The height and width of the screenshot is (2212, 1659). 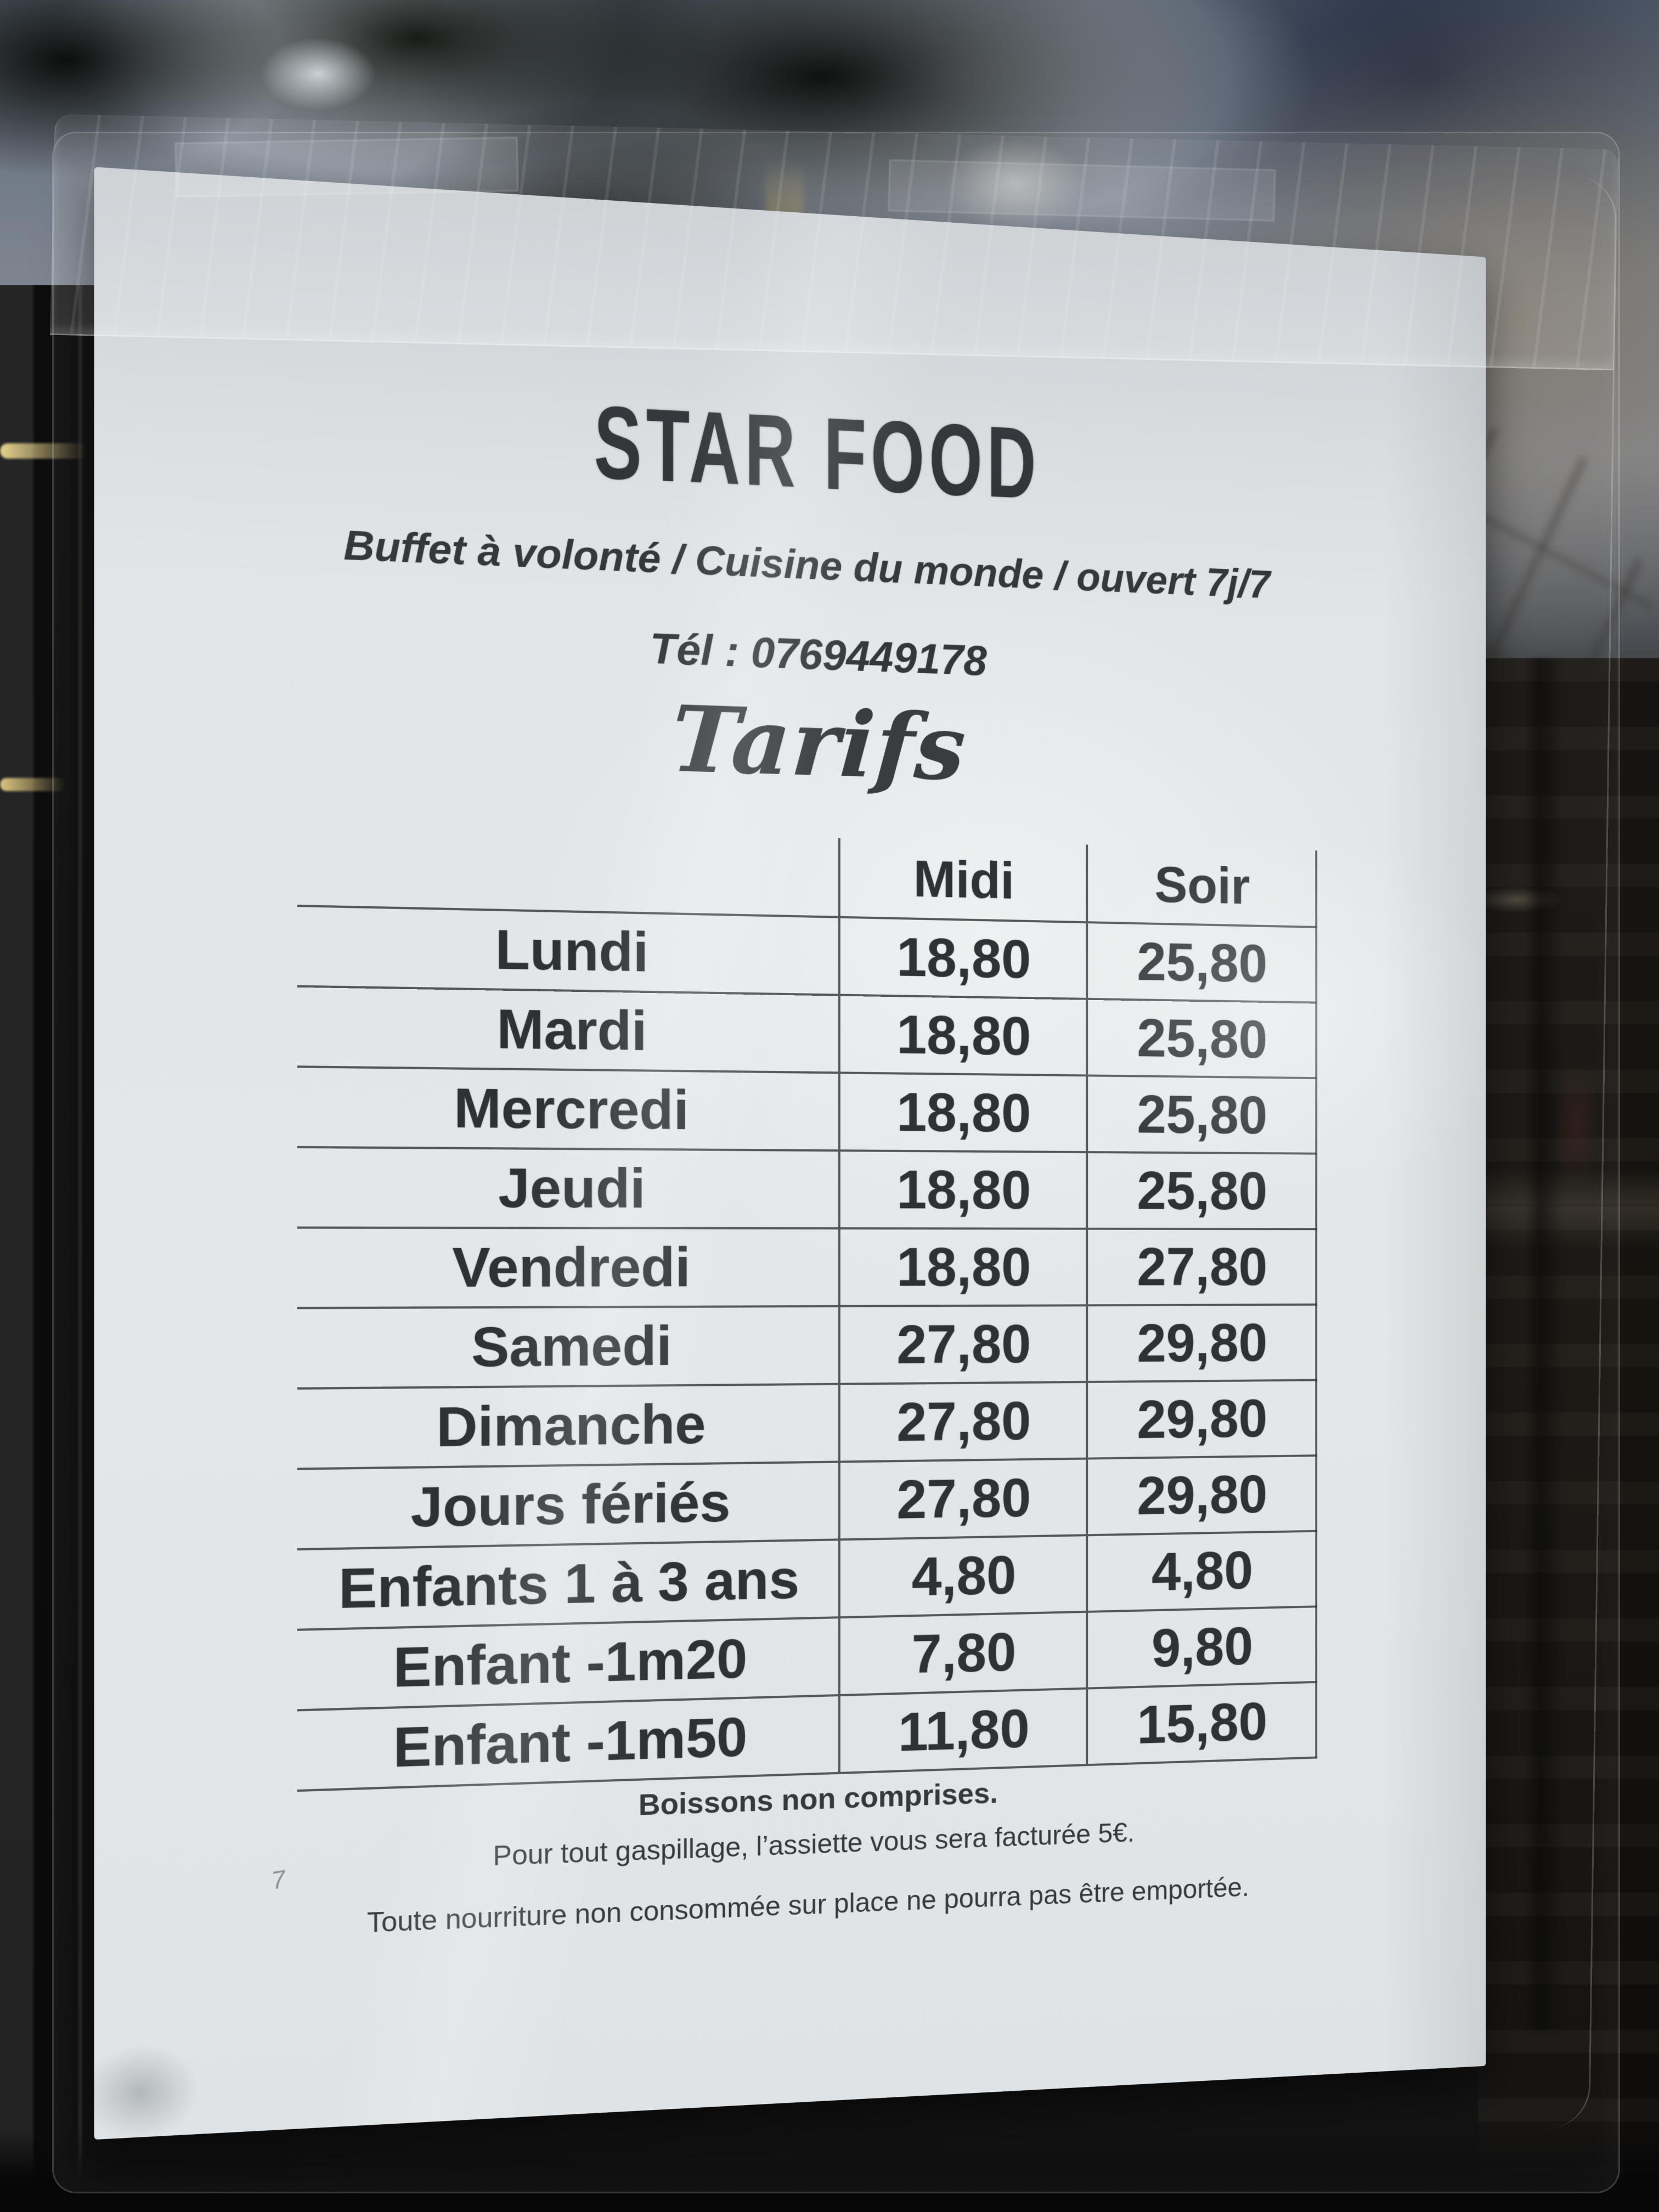 I want to click on day-label: Jours fériés, so click(x=568, y=1506).